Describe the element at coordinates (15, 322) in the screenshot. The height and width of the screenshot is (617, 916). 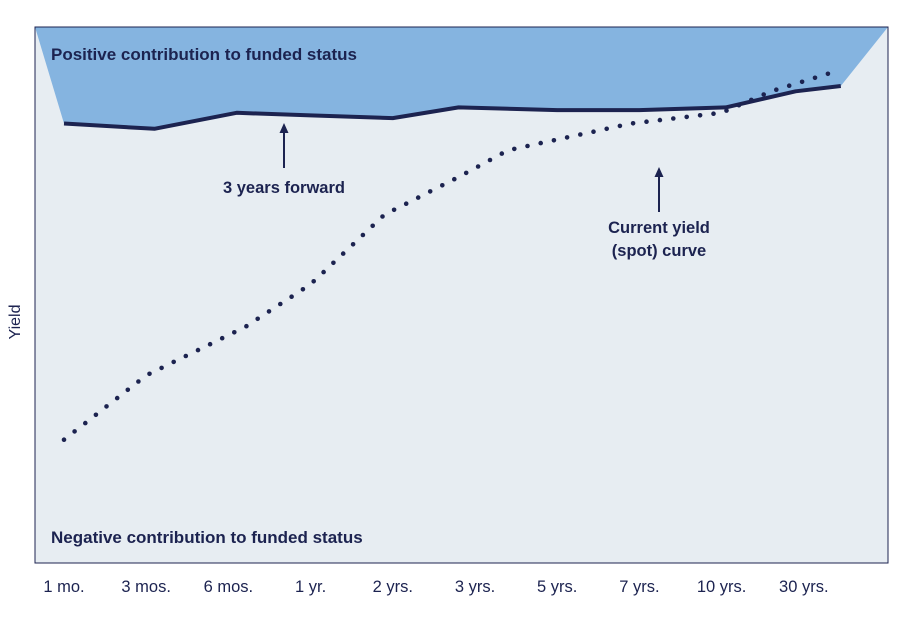
I see `y-axis-label: Yield` at that location.